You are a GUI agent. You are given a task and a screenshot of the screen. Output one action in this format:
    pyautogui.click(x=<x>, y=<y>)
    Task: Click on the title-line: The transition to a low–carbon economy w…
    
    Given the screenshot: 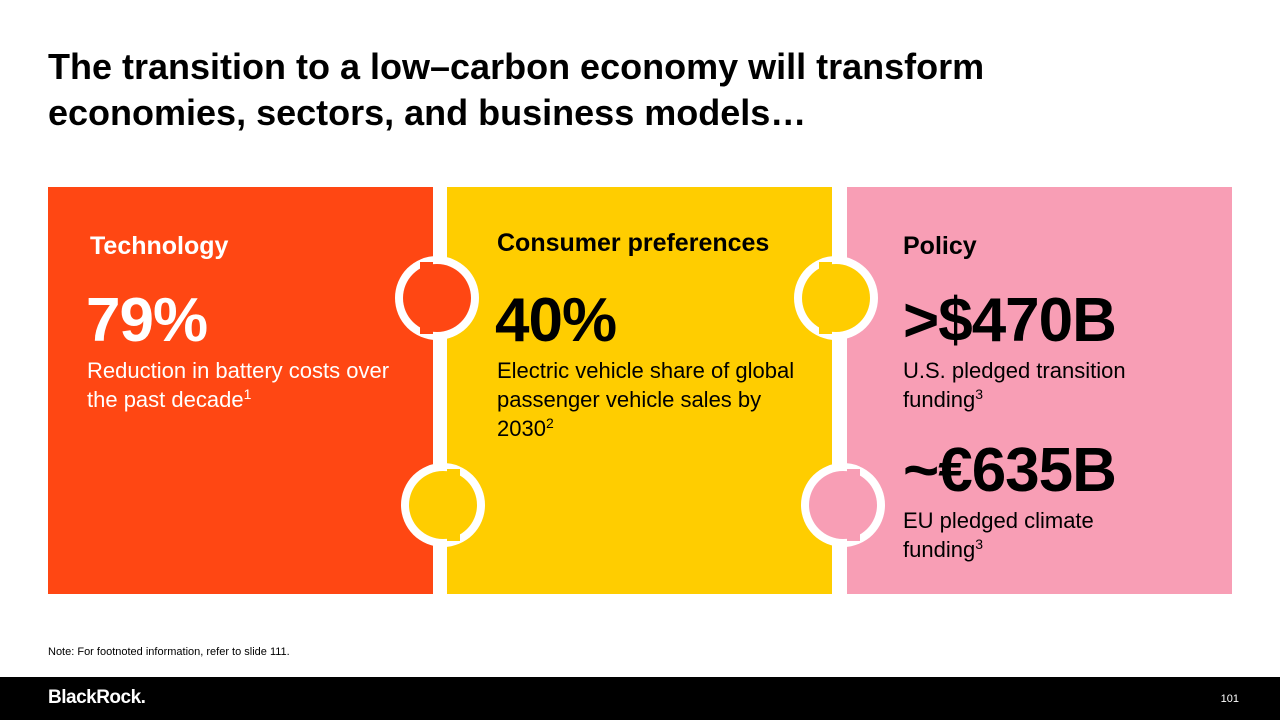 What is the action you would take?
    pyautogui.click(x=516, y=66)
    